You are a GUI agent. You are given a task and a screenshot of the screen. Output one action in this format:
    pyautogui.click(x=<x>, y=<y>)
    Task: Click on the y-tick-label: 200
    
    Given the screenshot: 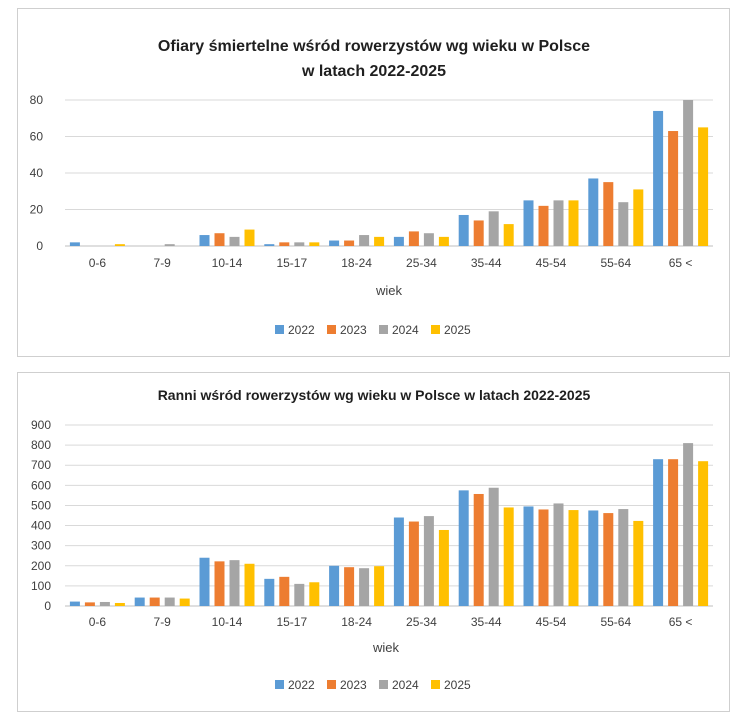 What is the action you would take?
    pyautogui.click(x=41, y=566)
    